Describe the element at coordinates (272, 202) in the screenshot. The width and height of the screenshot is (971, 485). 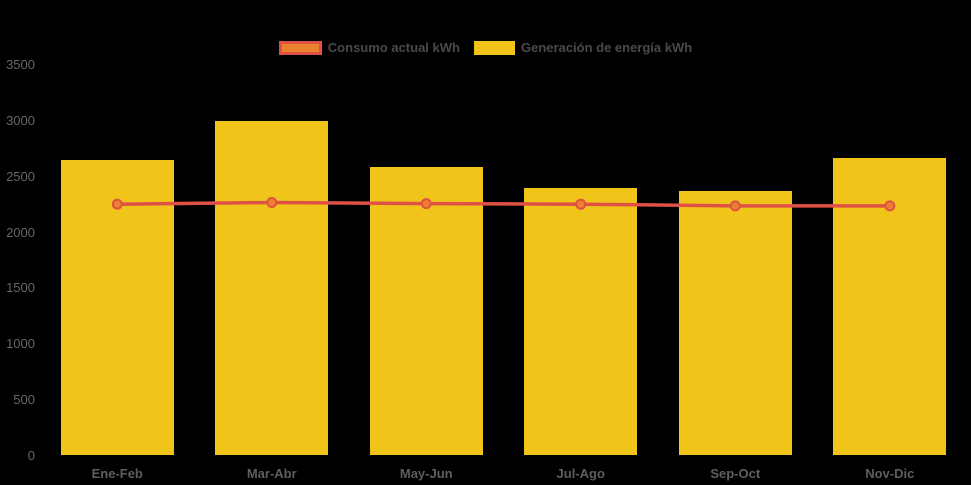
I see `line-point-mar-abr` at that location.